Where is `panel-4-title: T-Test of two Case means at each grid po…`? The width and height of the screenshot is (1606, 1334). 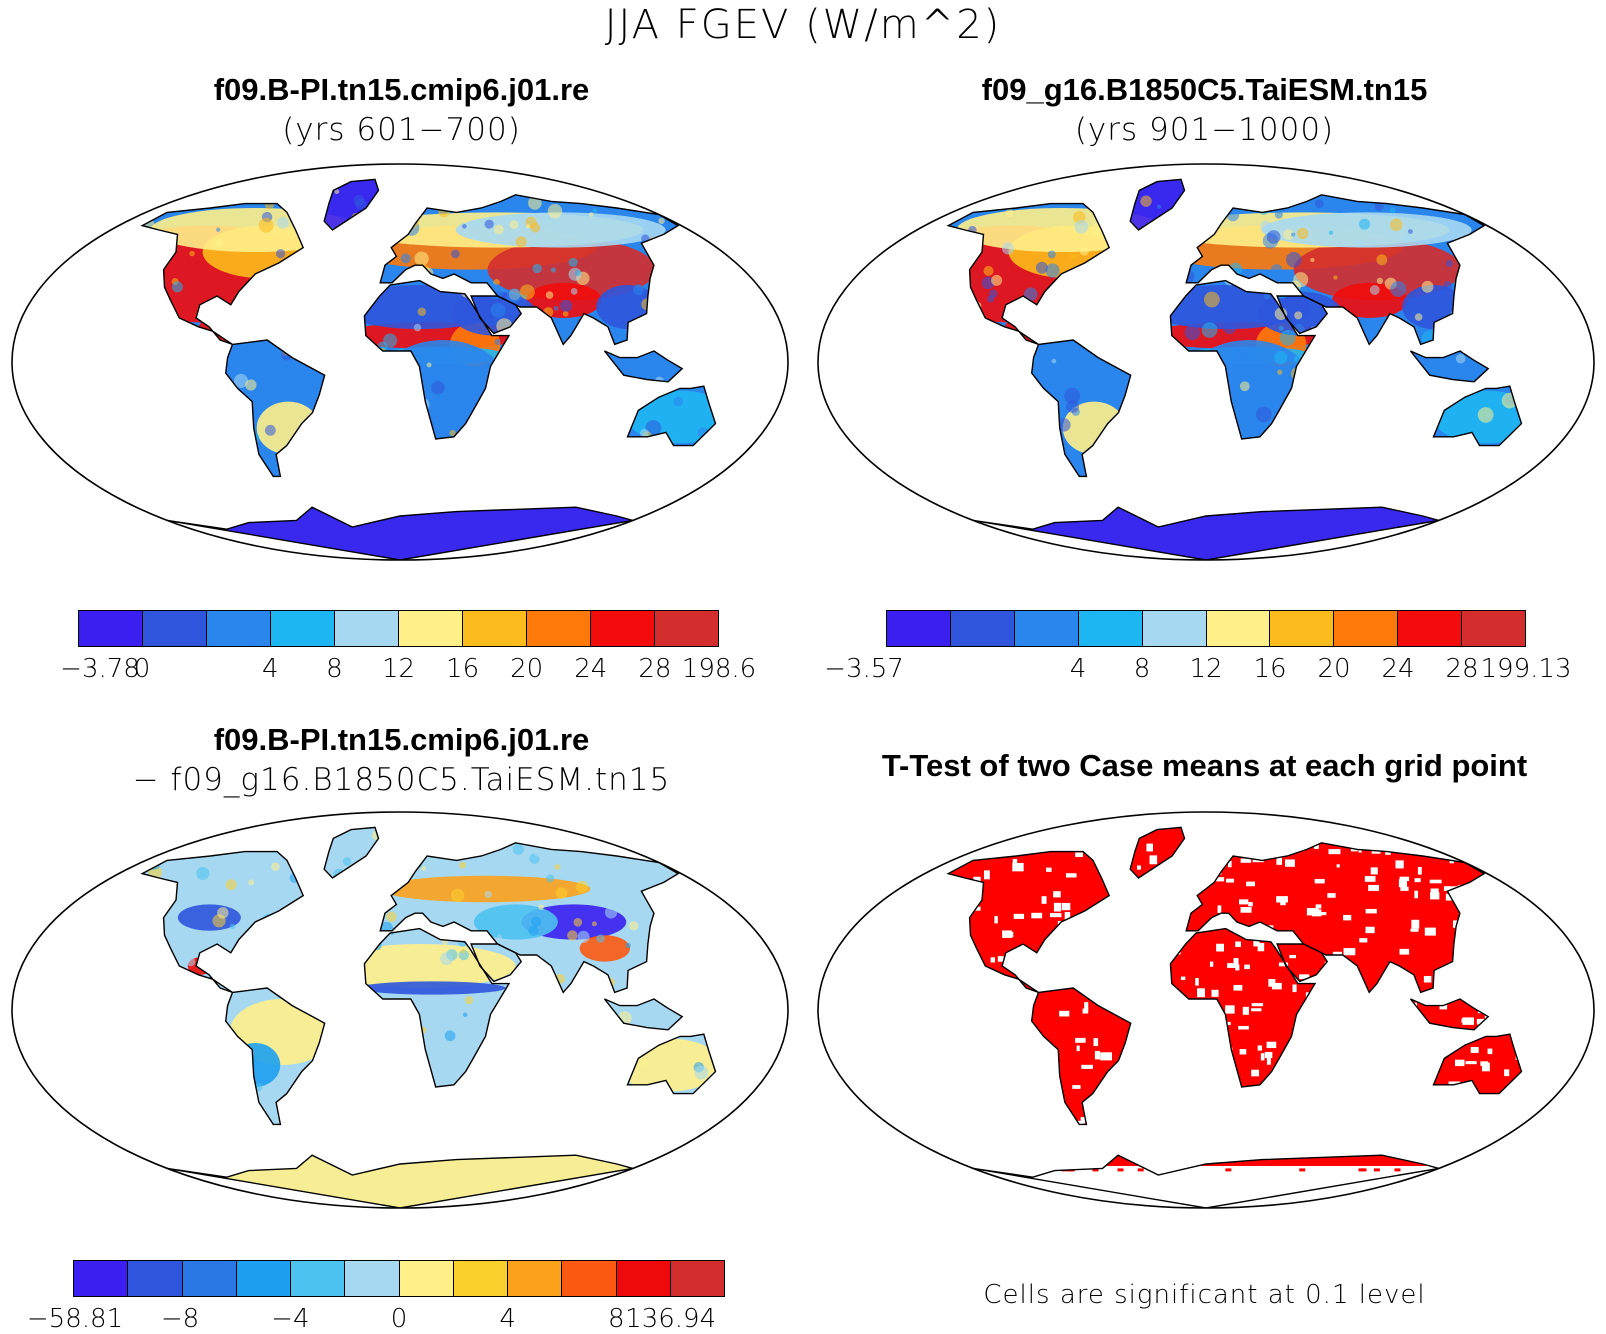
panel-4-title: T-Test of two Case means at each grid po… is located at coordinates (1204, 765).